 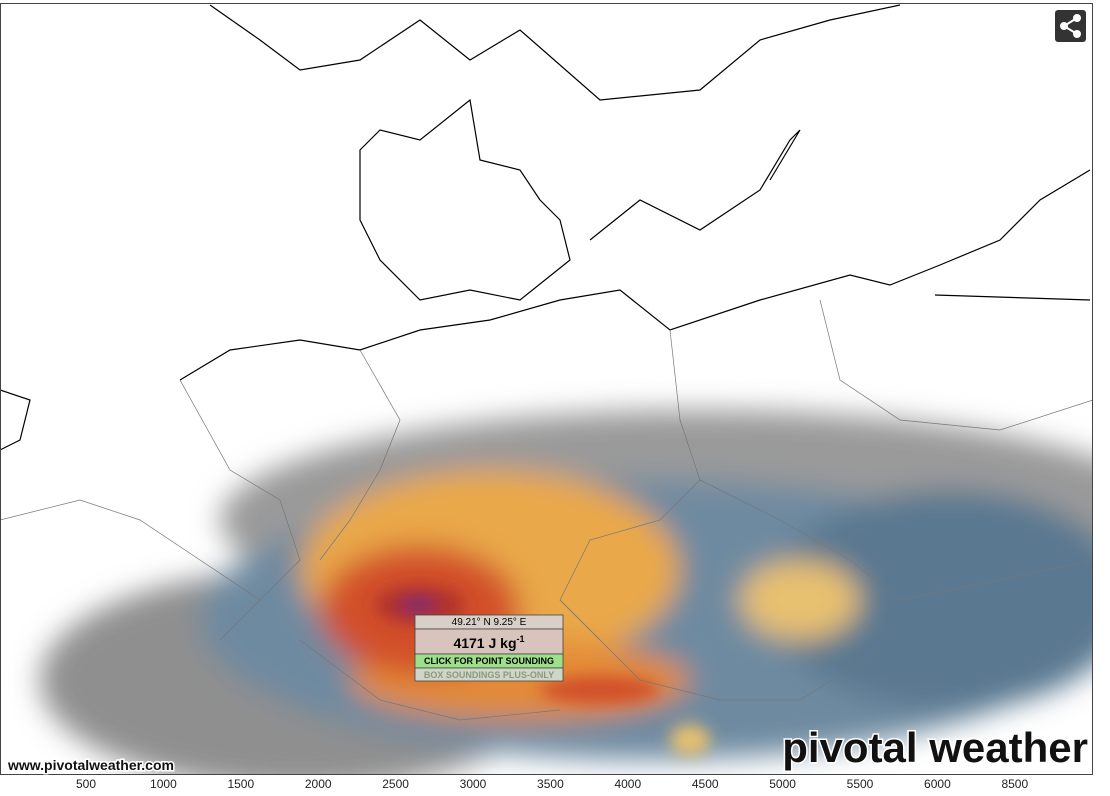 I want to click on colorbar-label: 500, so click(x=86, y=784).